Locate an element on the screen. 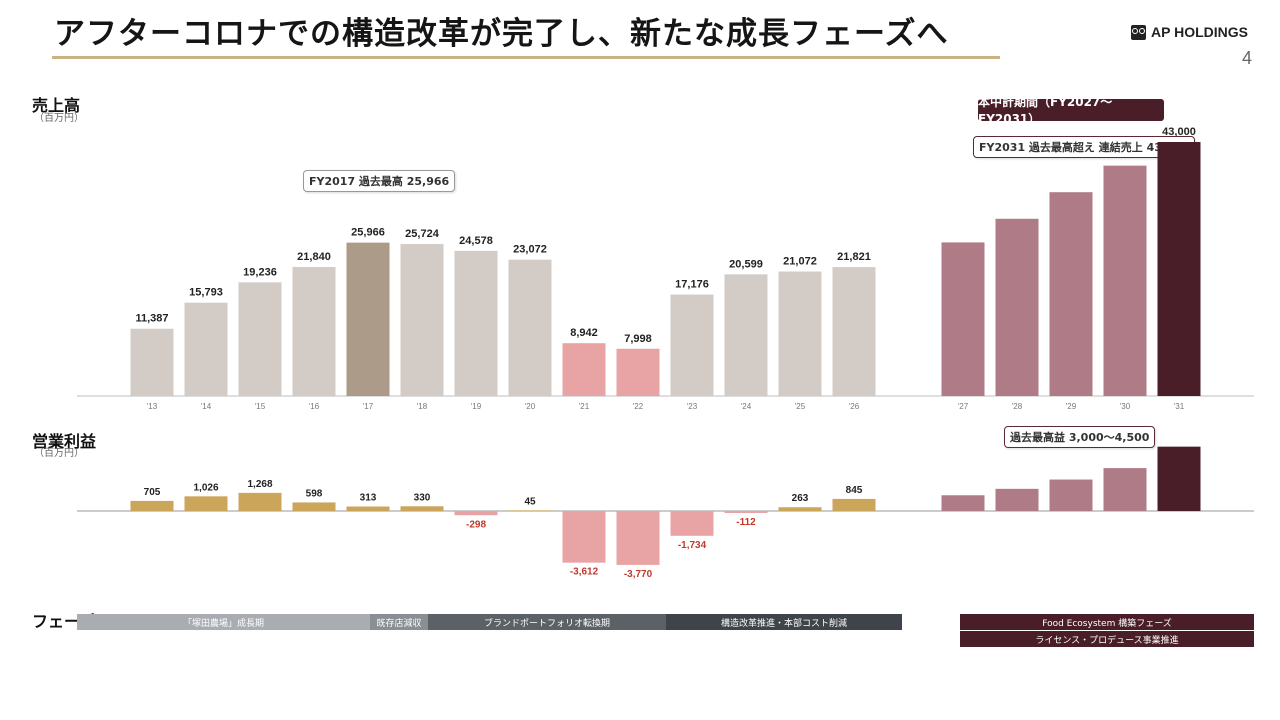 The height and width of the screenshot is (720, 1280). sales-tick-label: '27 is located at coordinates (963, 406).